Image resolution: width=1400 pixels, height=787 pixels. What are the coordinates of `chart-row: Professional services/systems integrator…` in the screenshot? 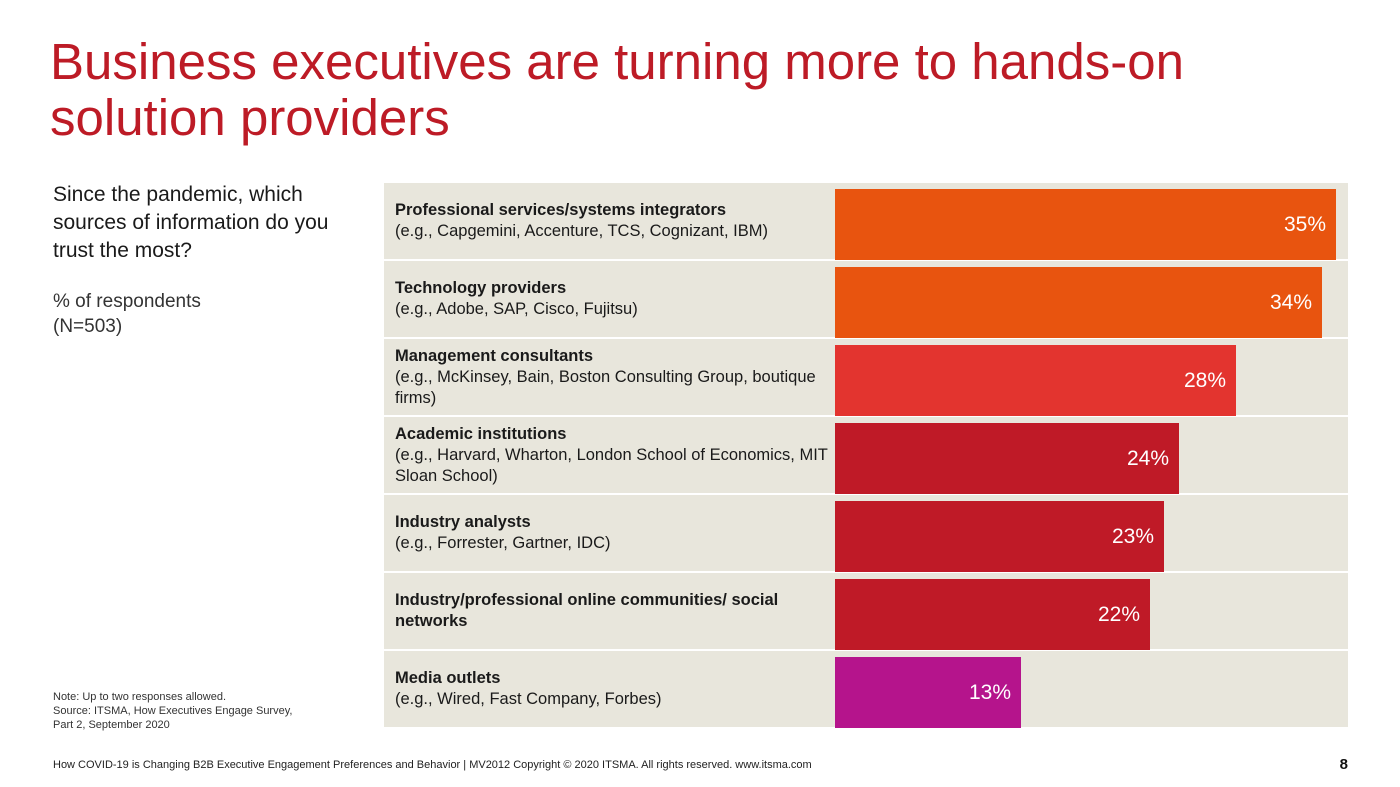 It's located at (866, 222).